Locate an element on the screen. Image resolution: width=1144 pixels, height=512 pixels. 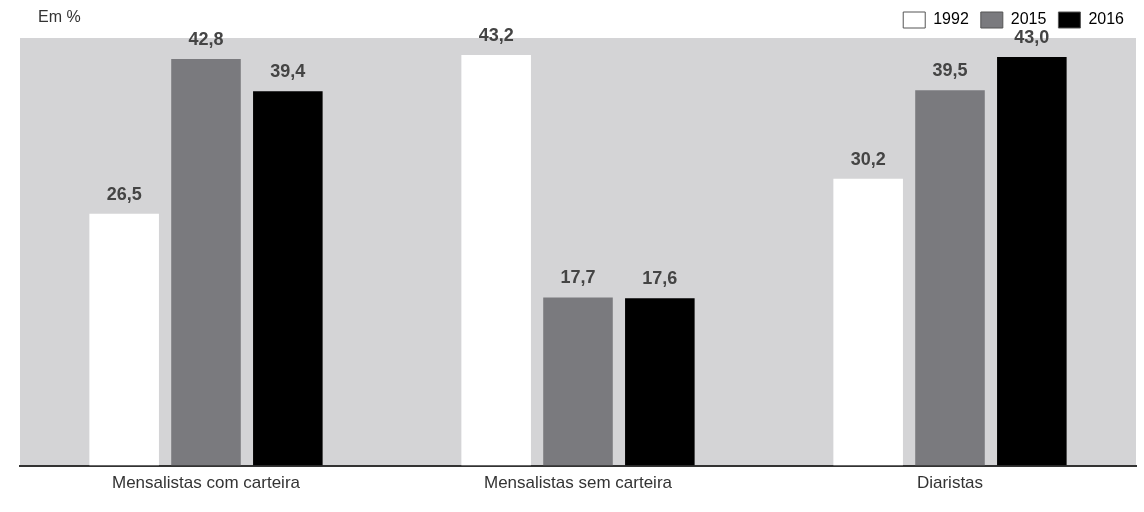
data-label: 30,2 is located at coordinates (868, 158).